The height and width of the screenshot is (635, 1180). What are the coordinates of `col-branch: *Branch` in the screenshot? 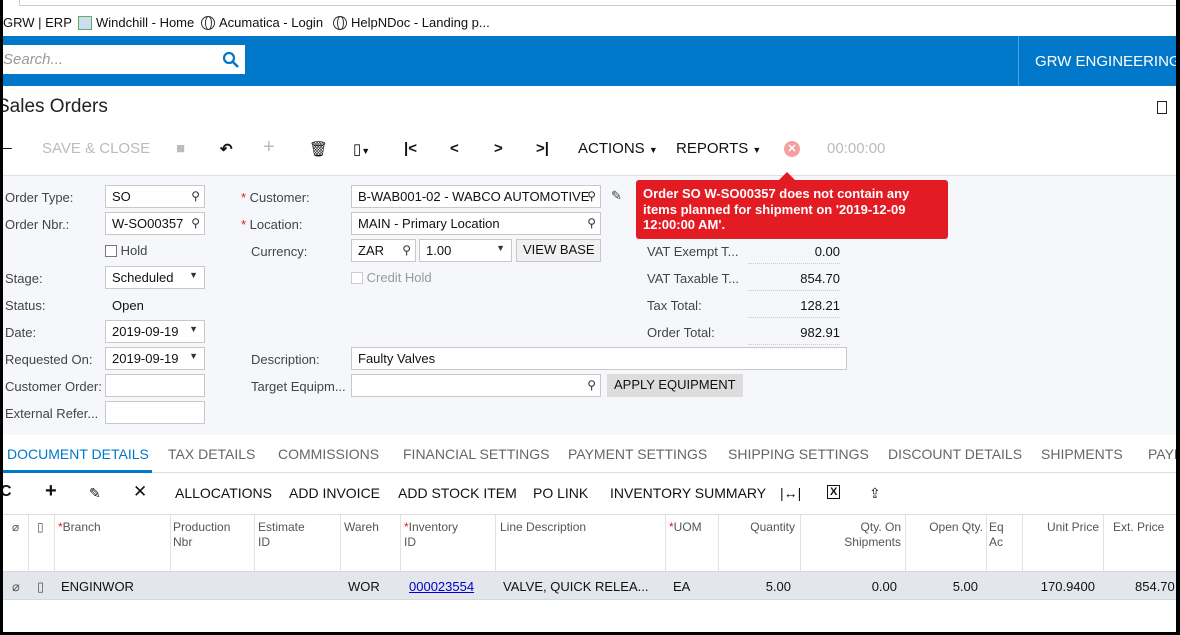 It's located at (79, 527).